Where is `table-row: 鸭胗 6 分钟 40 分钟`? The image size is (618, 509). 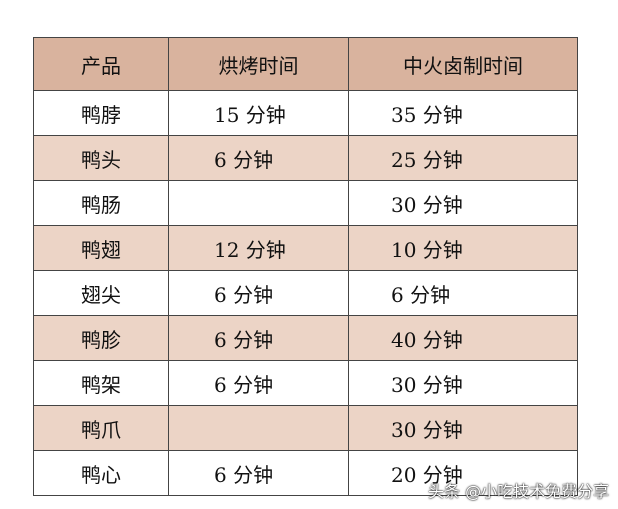
table-row: 鸭胗 6 分钟 40 分钟 is located at coordinates (305, 338).